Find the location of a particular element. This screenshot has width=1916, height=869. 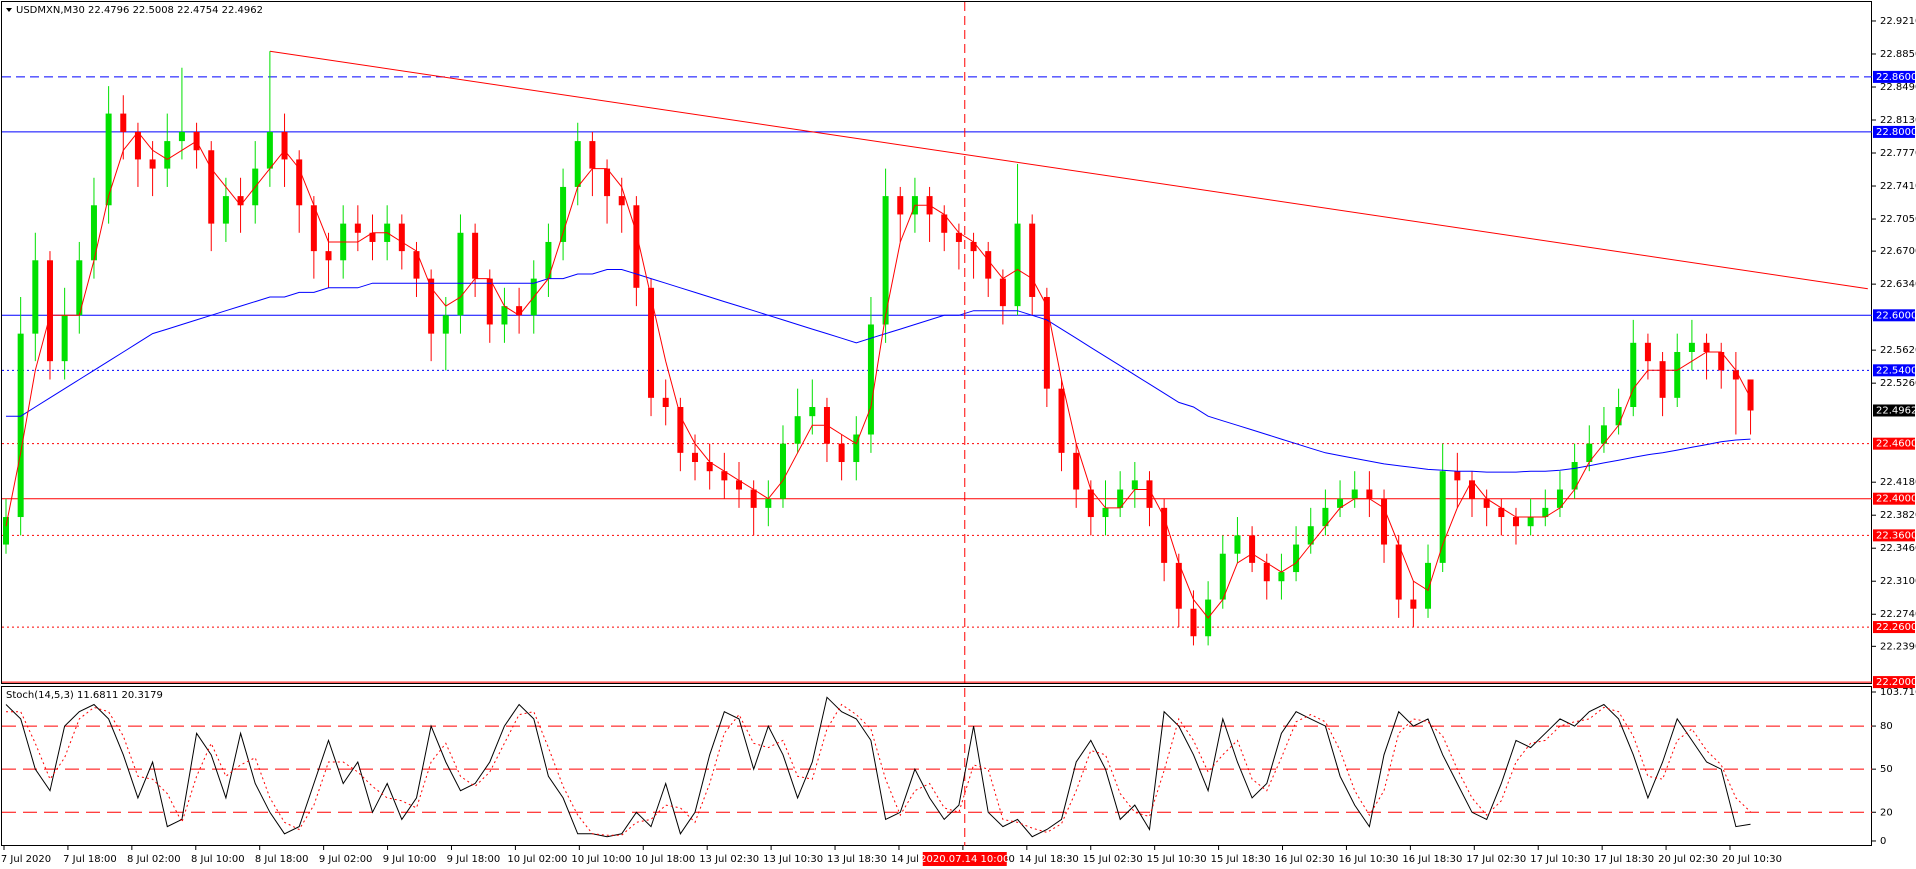

level-label: 22.2600 is located at coordinates (1896, 627).